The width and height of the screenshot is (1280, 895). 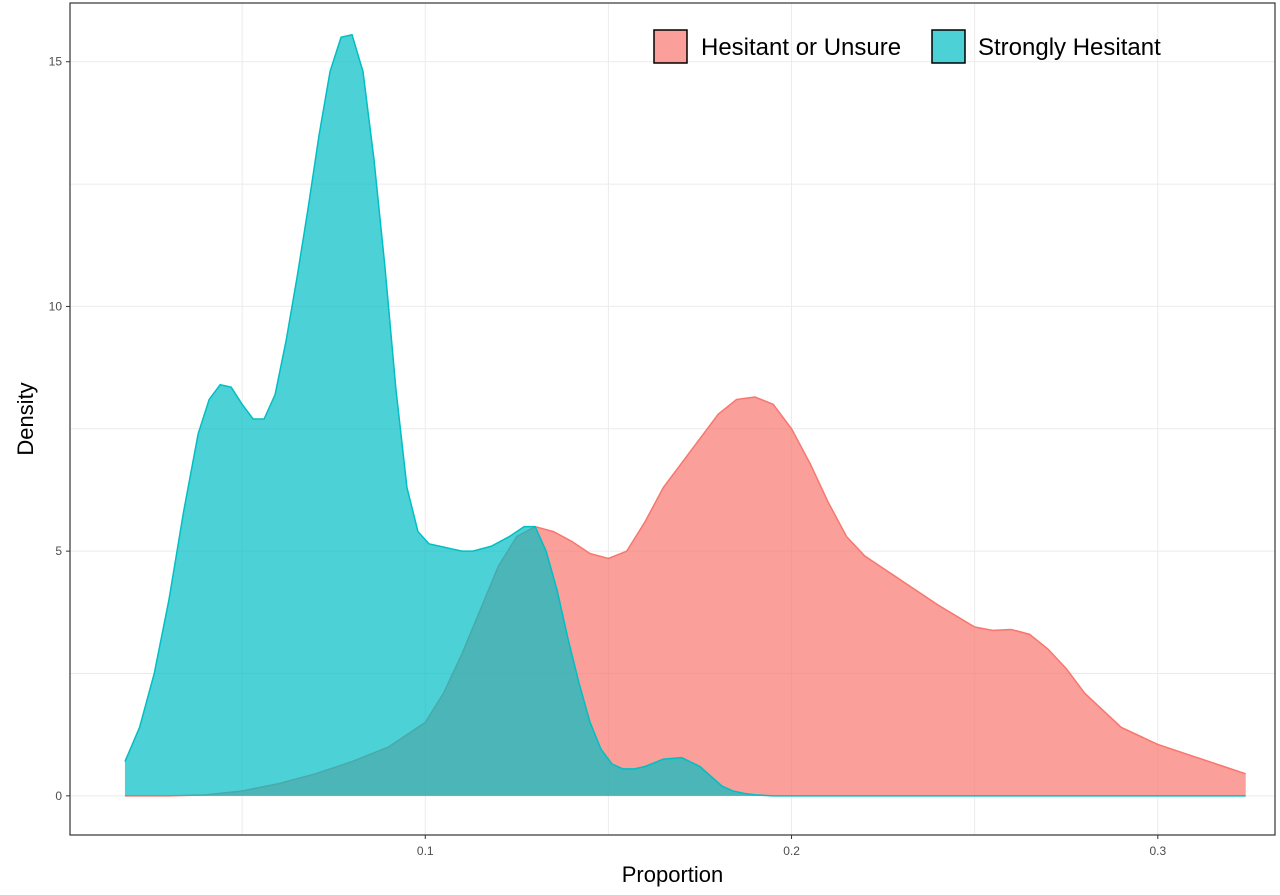 What do you see at coordinates (948, 46) in the screenshot?
I see `legend-key-strongly-hesitant` at bounding box center [948, 46].